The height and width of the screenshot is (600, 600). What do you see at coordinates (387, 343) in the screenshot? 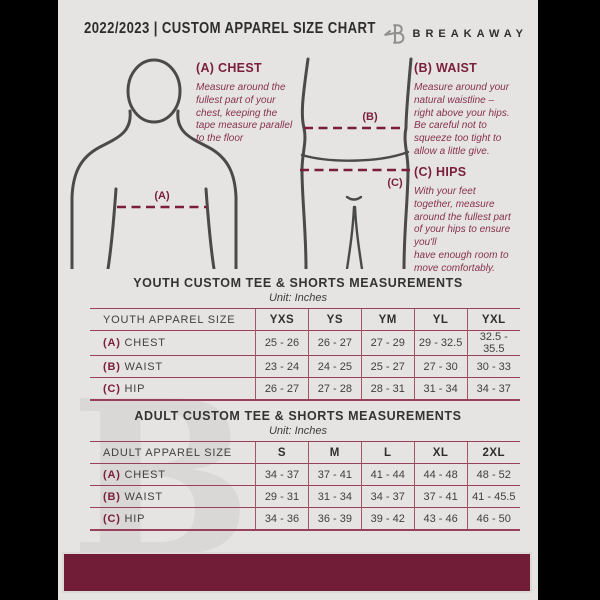
I see `size-value-cell: 27 - 29` at bounding box center [387, 343].